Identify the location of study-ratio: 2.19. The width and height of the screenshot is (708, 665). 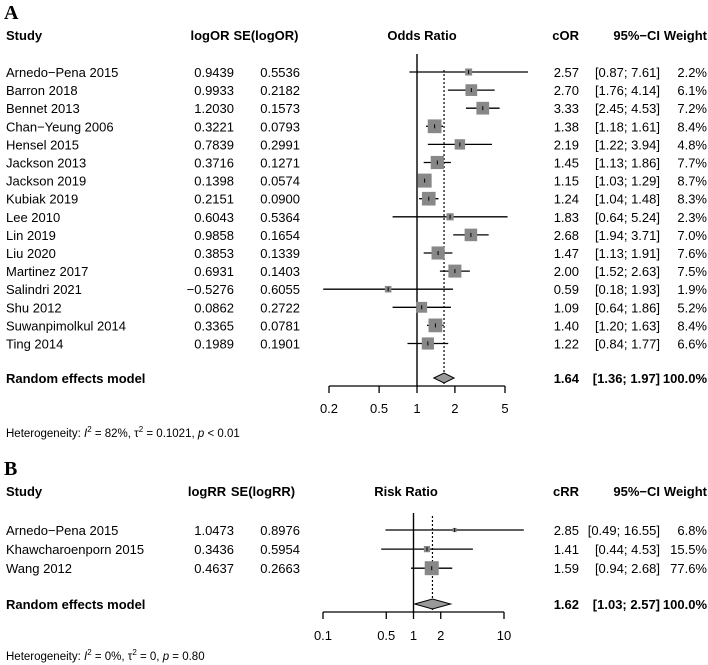
(566, 144).